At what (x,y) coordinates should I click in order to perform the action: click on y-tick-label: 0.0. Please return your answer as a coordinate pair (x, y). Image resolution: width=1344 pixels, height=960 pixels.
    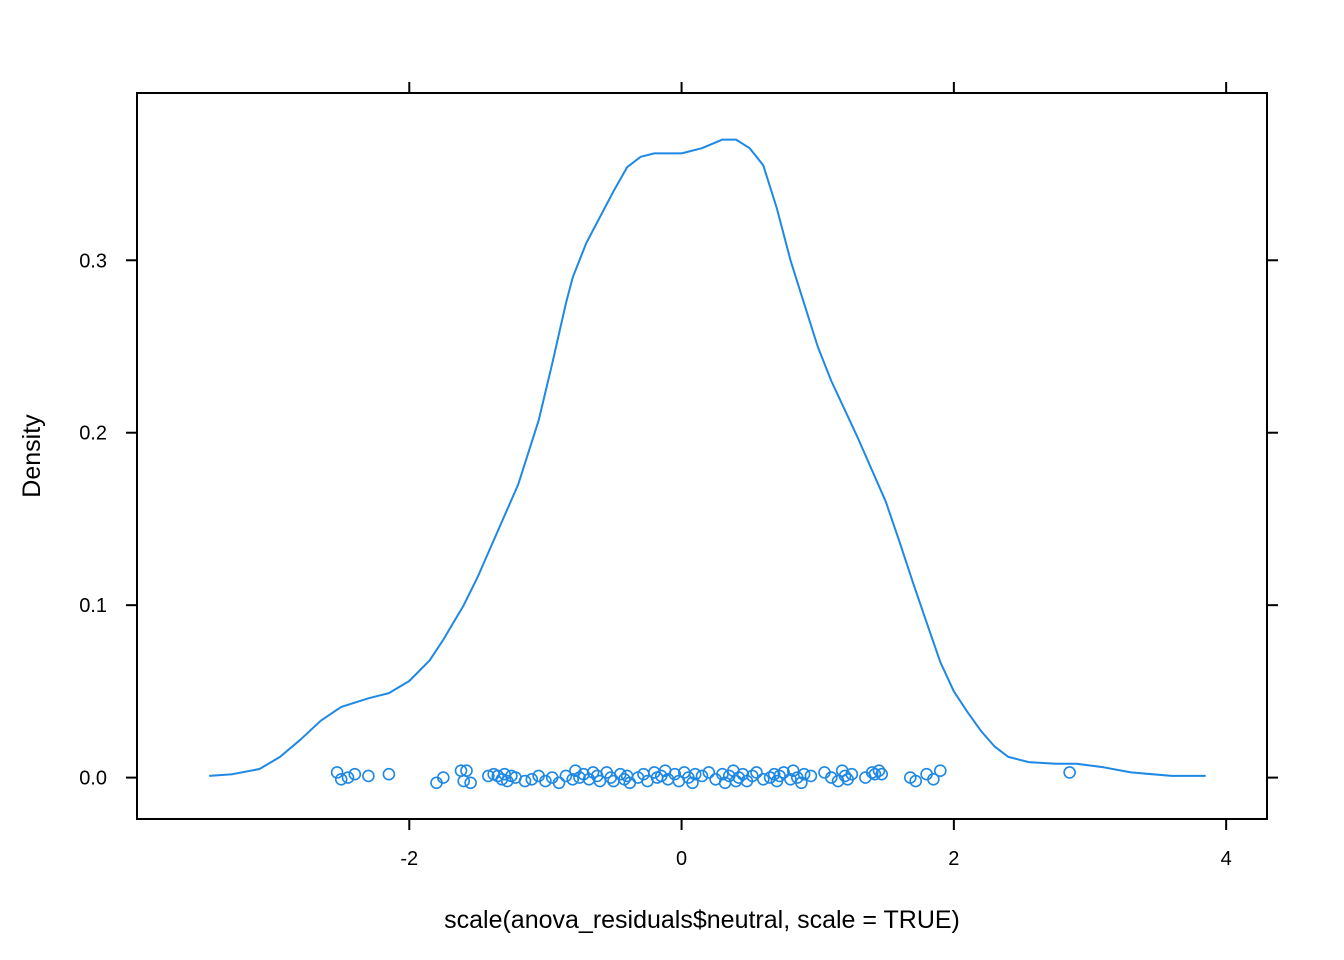
    Looking at the image, I should click on (93, 779).